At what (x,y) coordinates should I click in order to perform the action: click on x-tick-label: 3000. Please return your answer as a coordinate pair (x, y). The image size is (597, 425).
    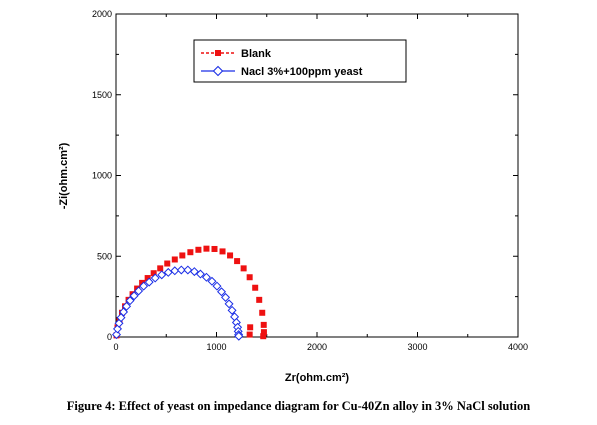
    Looking at the image, I should click on (417, 347).